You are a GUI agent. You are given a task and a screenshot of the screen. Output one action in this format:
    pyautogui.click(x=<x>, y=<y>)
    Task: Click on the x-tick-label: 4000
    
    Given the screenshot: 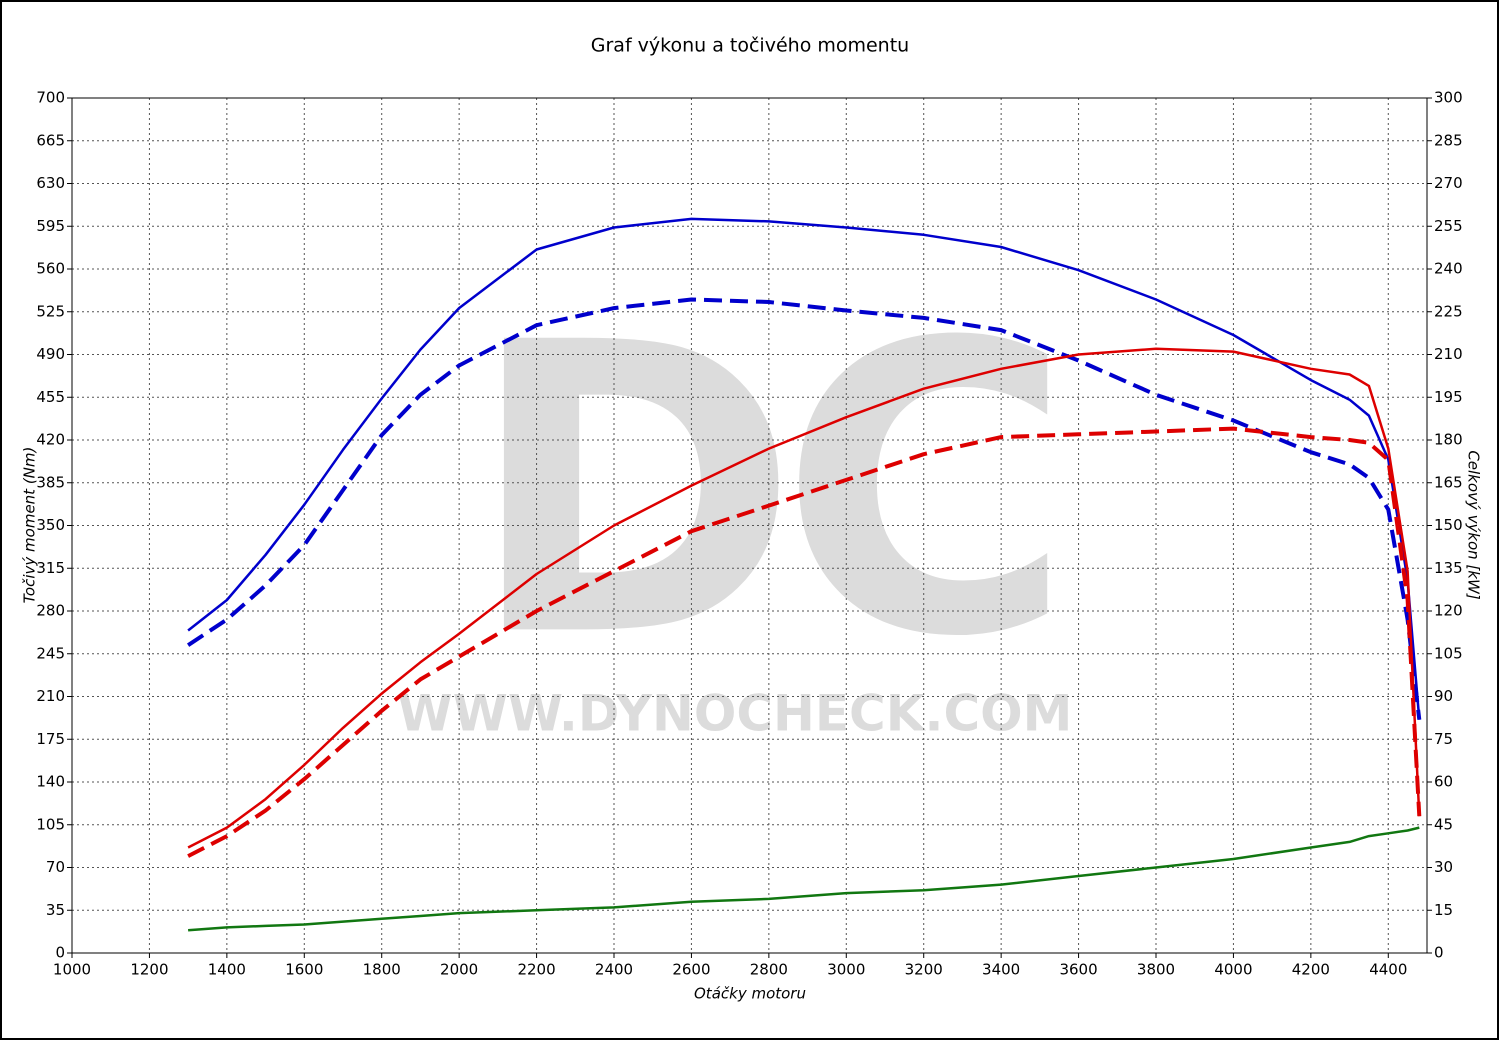 What is the action you would take?
    pyautogui.click(x=1233, y=970)
    